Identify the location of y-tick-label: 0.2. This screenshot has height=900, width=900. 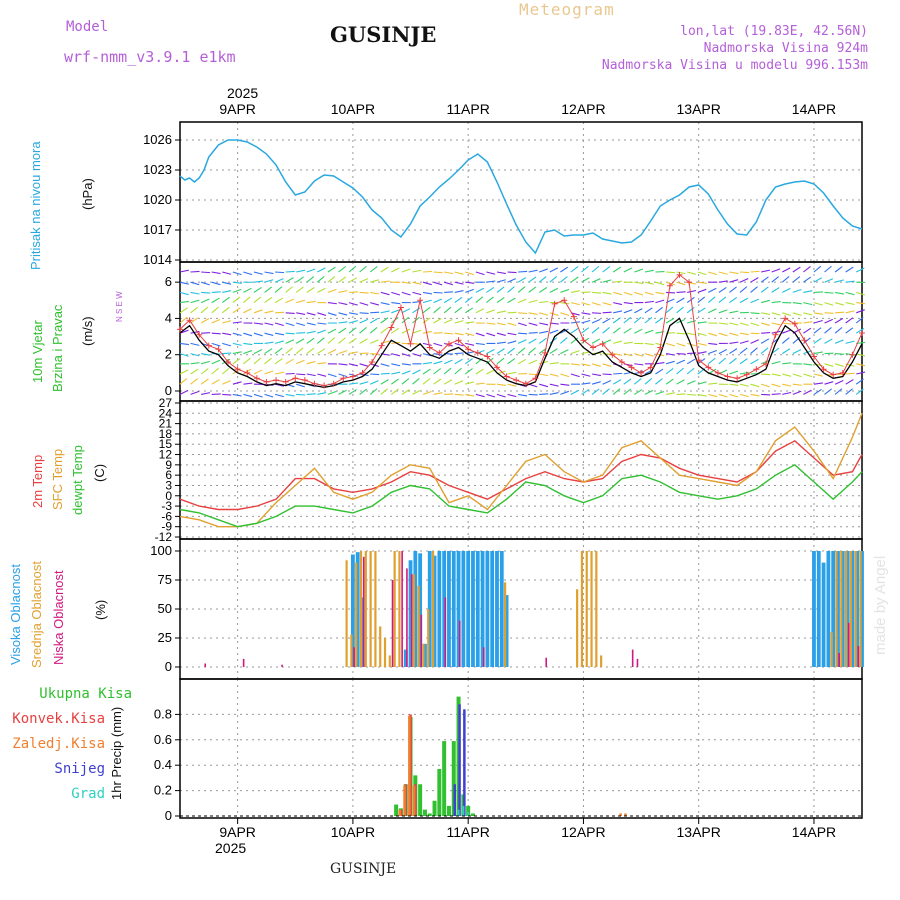
(163, 790).